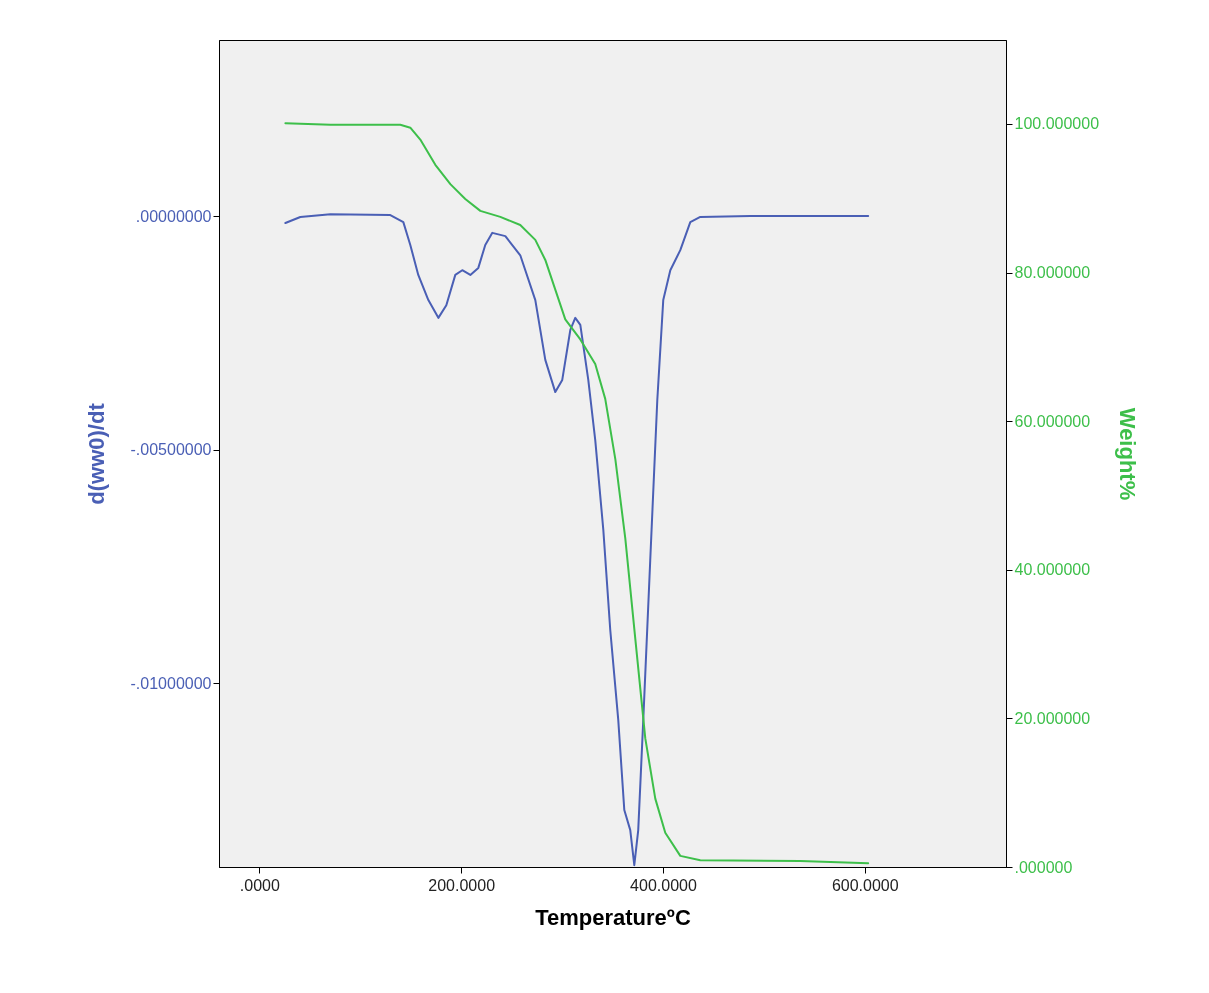  I want to click on x-tick-label: 600.0000, so click(865, 885).